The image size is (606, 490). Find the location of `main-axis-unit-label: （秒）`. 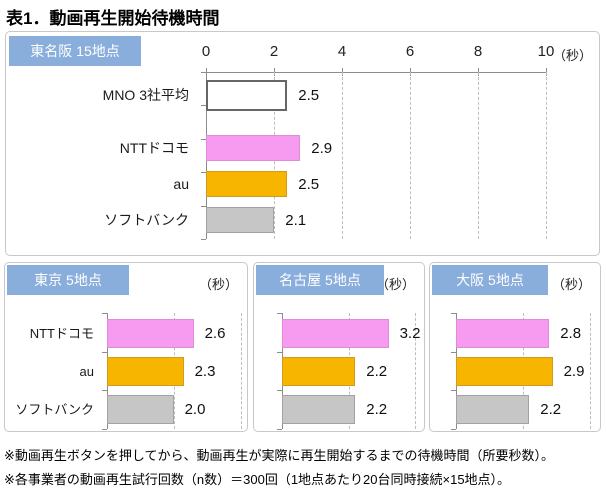

main-axis-unit-label: （秒） is located at coordinates (573, 55).